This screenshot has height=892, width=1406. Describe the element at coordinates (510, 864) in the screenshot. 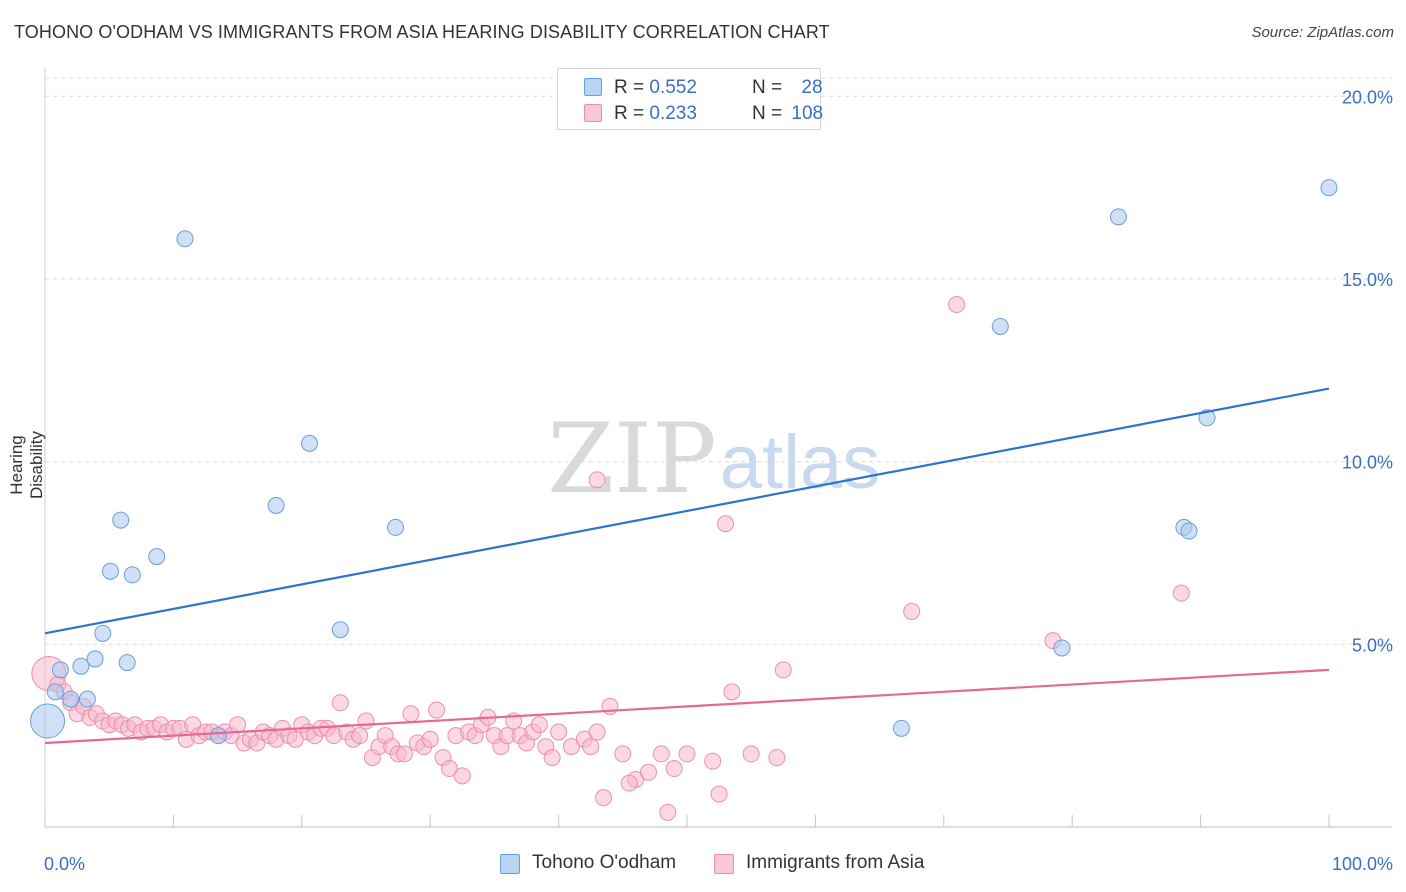

I see `bottom-legend-swatch-blue` at that location.